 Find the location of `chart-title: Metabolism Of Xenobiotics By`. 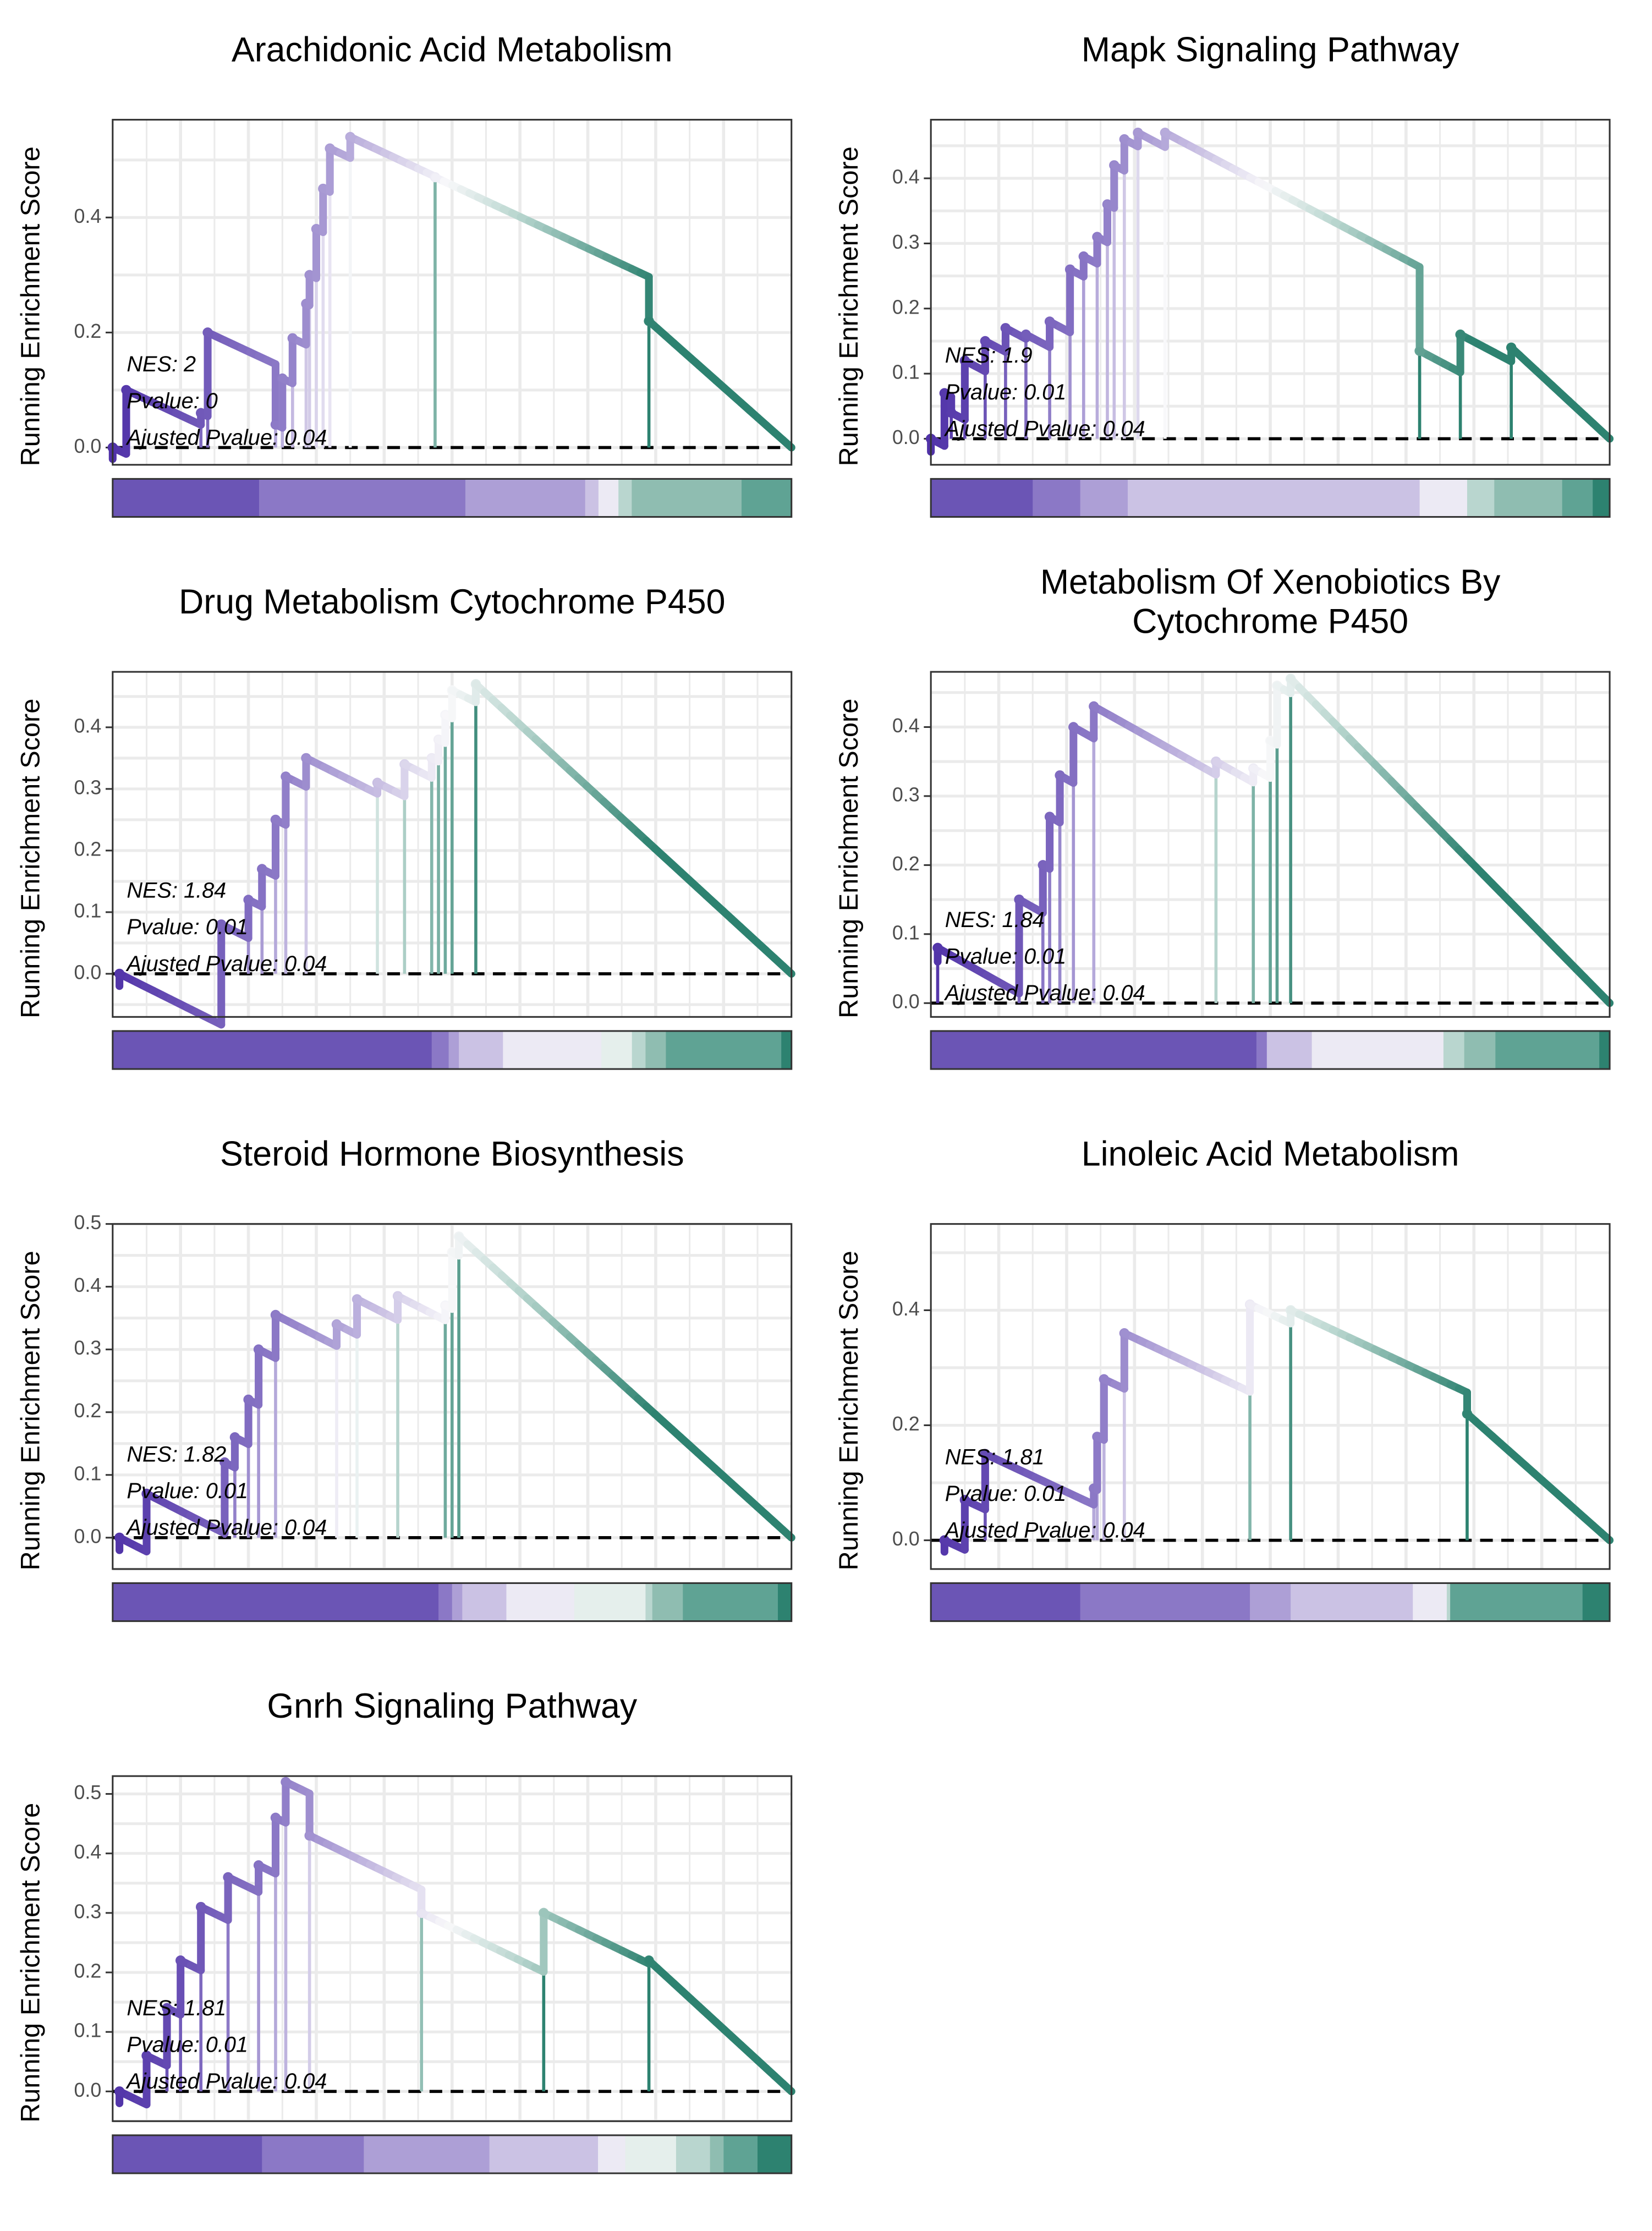

chart-title: Metabolism Of Xenobiotics By is located at coordinates (1271, 582).